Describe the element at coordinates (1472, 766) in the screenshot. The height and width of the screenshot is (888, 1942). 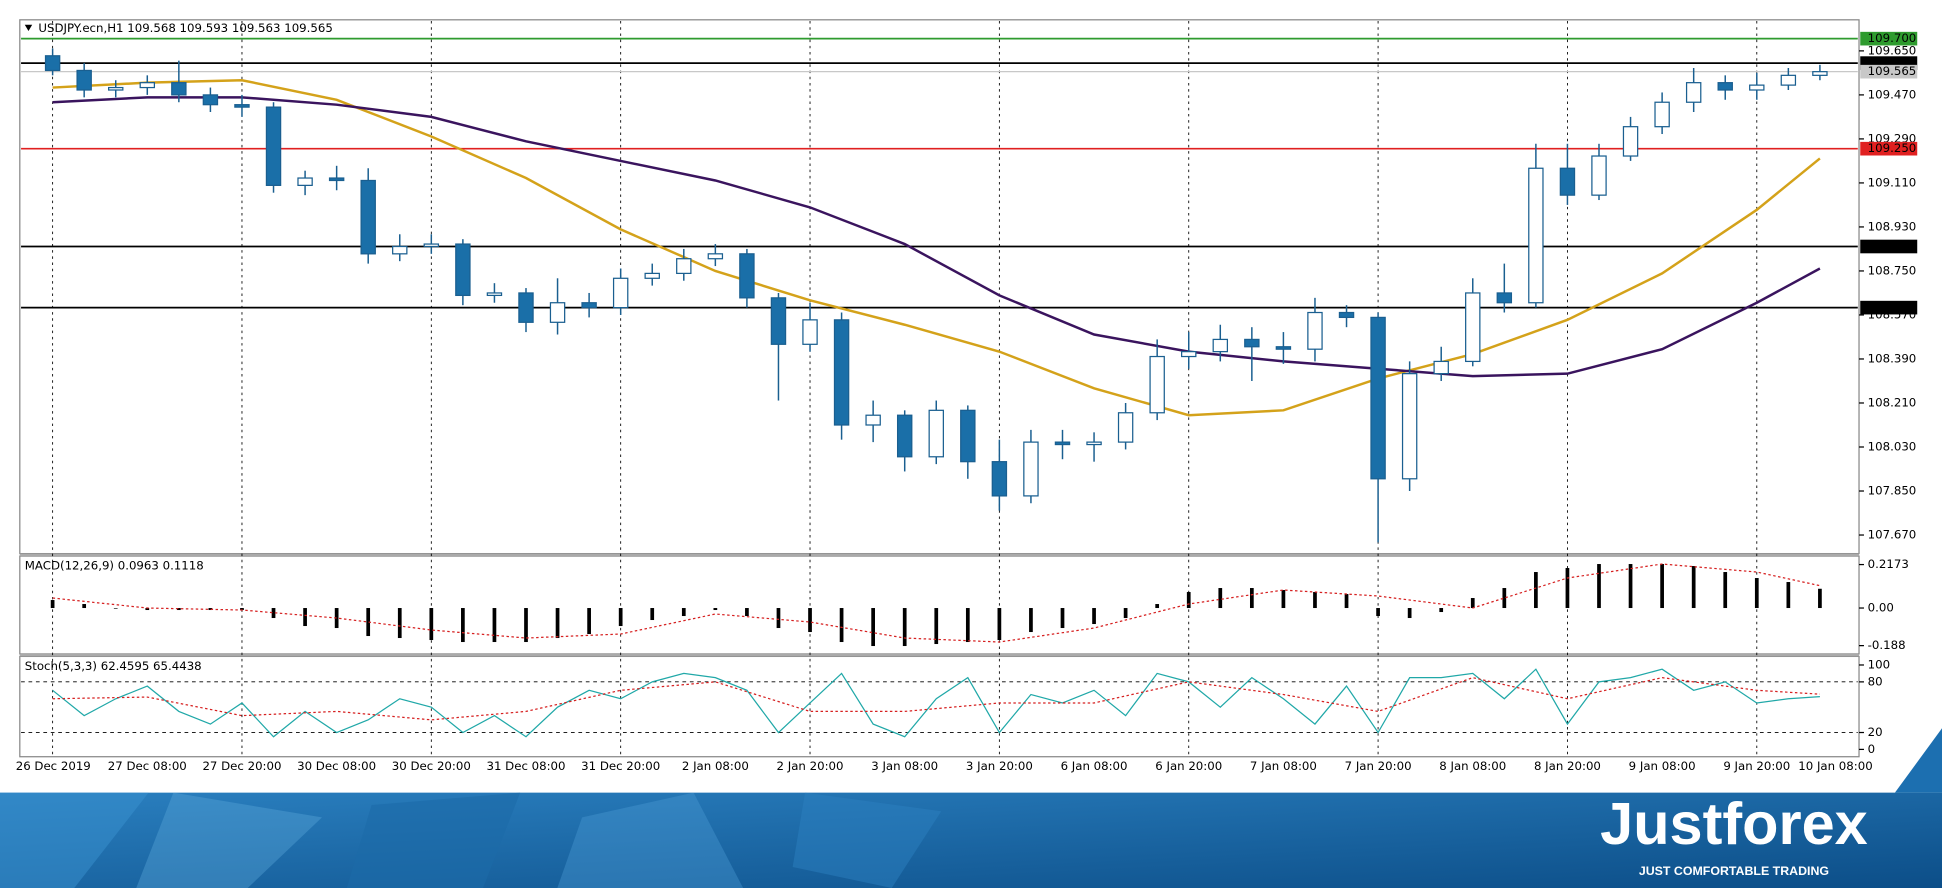
I see `x-tick-label: 8 Jan 08:00` at that location.